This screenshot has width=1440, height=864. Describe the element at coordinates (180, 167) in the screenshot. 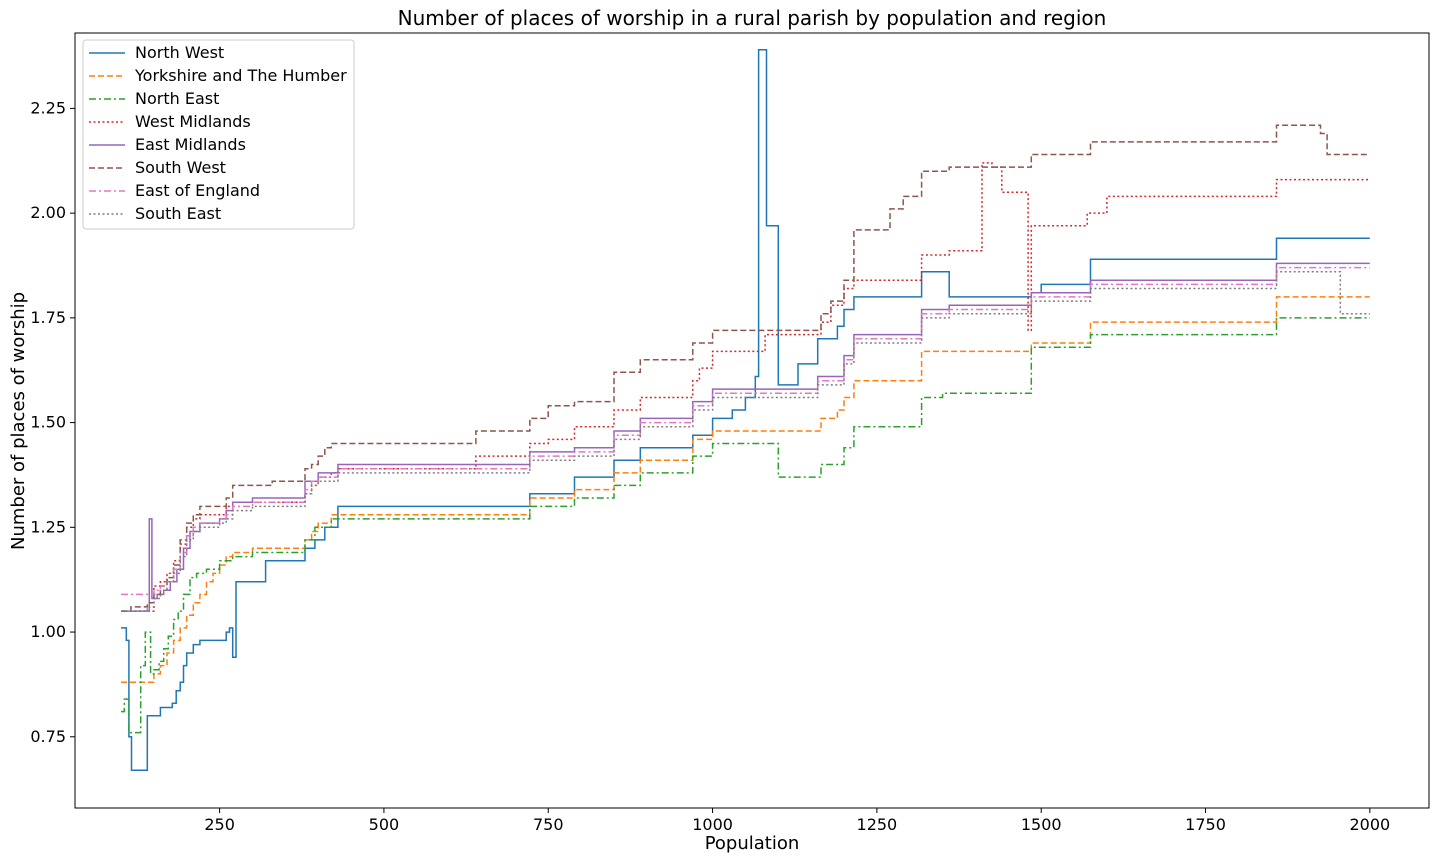

I see `legend-label: South West` at that location.